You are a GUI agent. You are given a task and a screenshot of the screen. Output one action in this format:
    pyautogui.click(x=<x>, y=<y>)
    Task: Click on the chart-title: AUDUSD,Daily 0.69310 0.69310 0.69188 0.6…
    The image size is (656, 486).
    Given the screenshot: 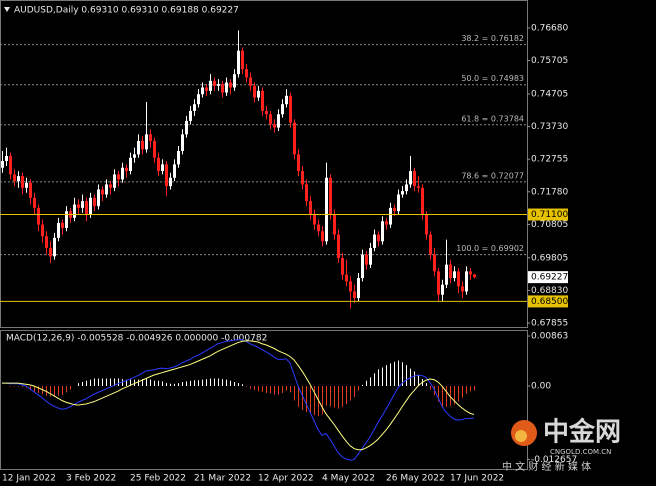 What is the action you would take?
    pyautogui.click(x=126, y=11)
    